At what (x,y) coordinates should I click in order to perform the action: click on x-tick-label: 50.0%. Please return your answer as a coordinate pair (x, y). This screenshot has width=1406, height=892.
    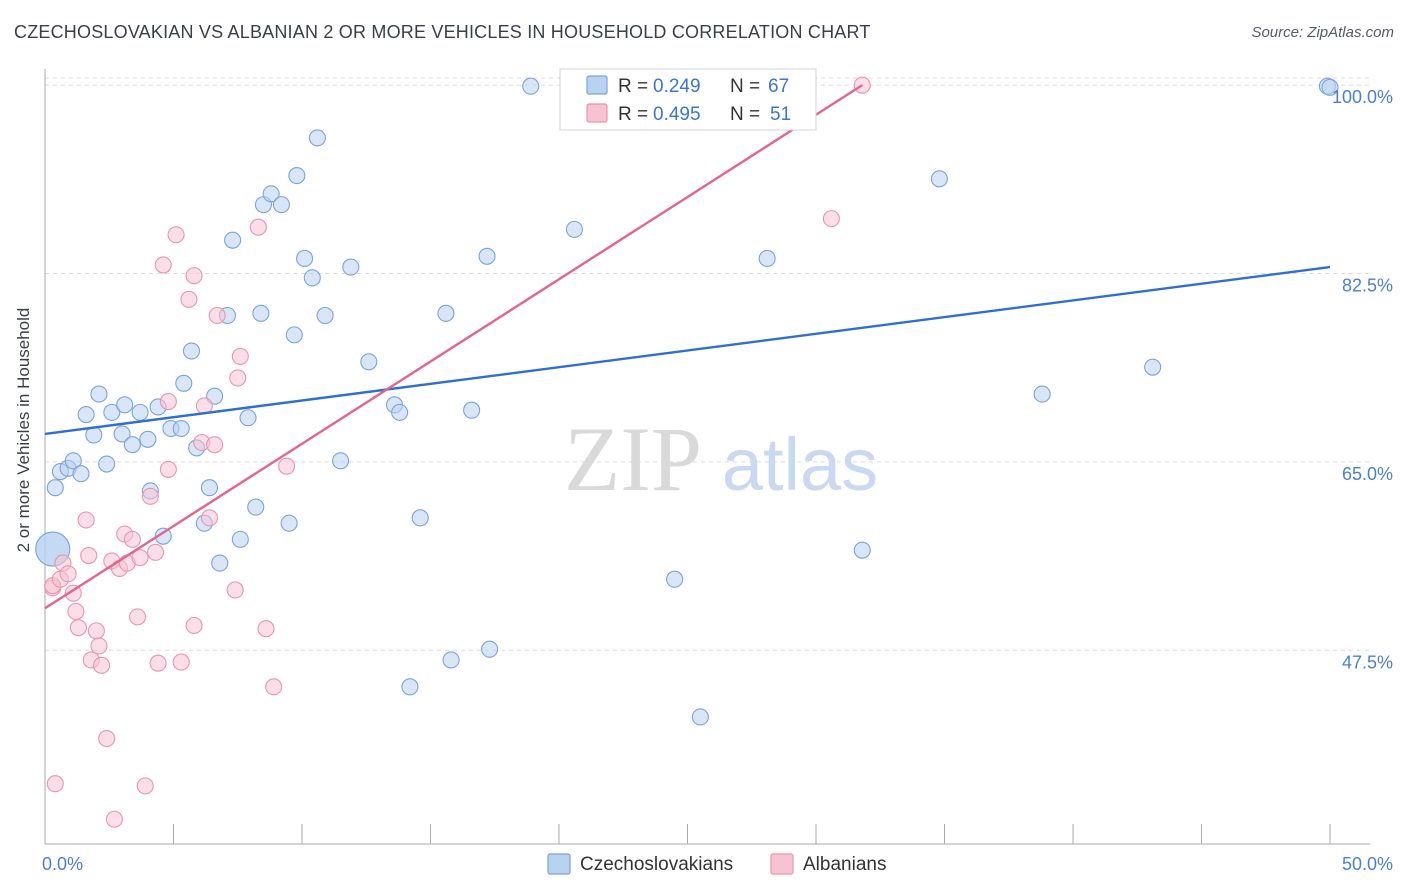
    Looking at the image, I should click on (1367, 864).